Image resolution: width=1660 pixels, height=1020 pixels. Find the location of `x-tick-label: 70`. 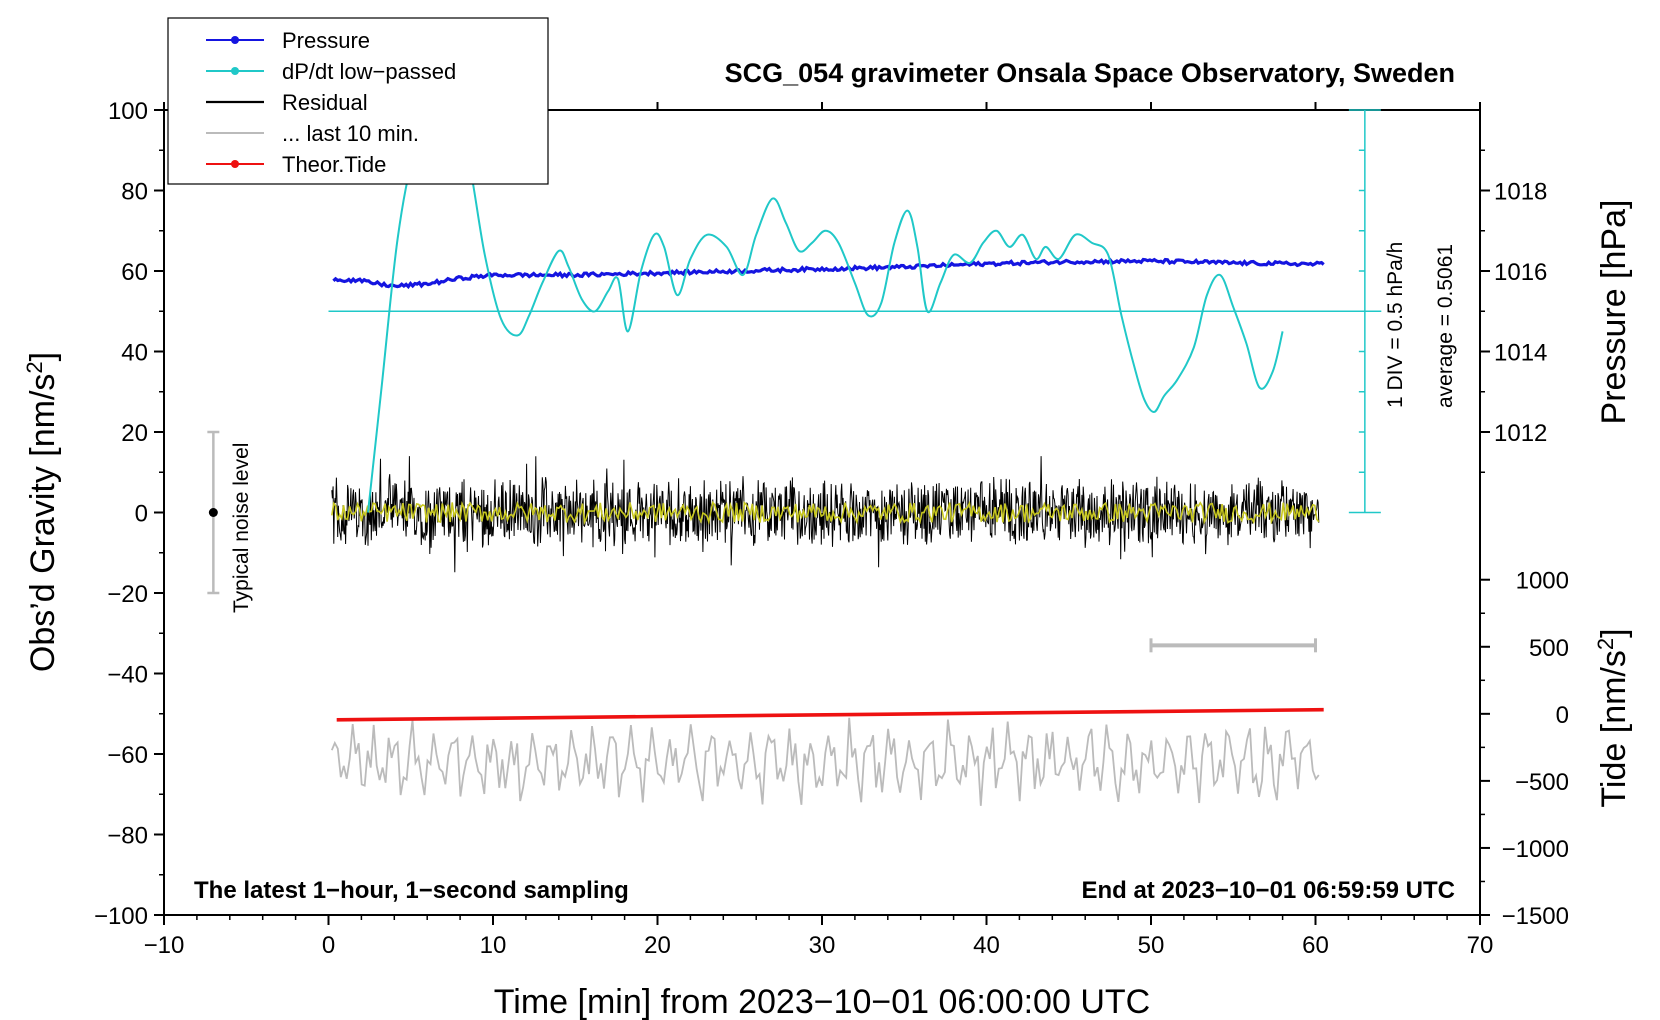

x-tick-label: 70 is located at coordinates (1480, 945).